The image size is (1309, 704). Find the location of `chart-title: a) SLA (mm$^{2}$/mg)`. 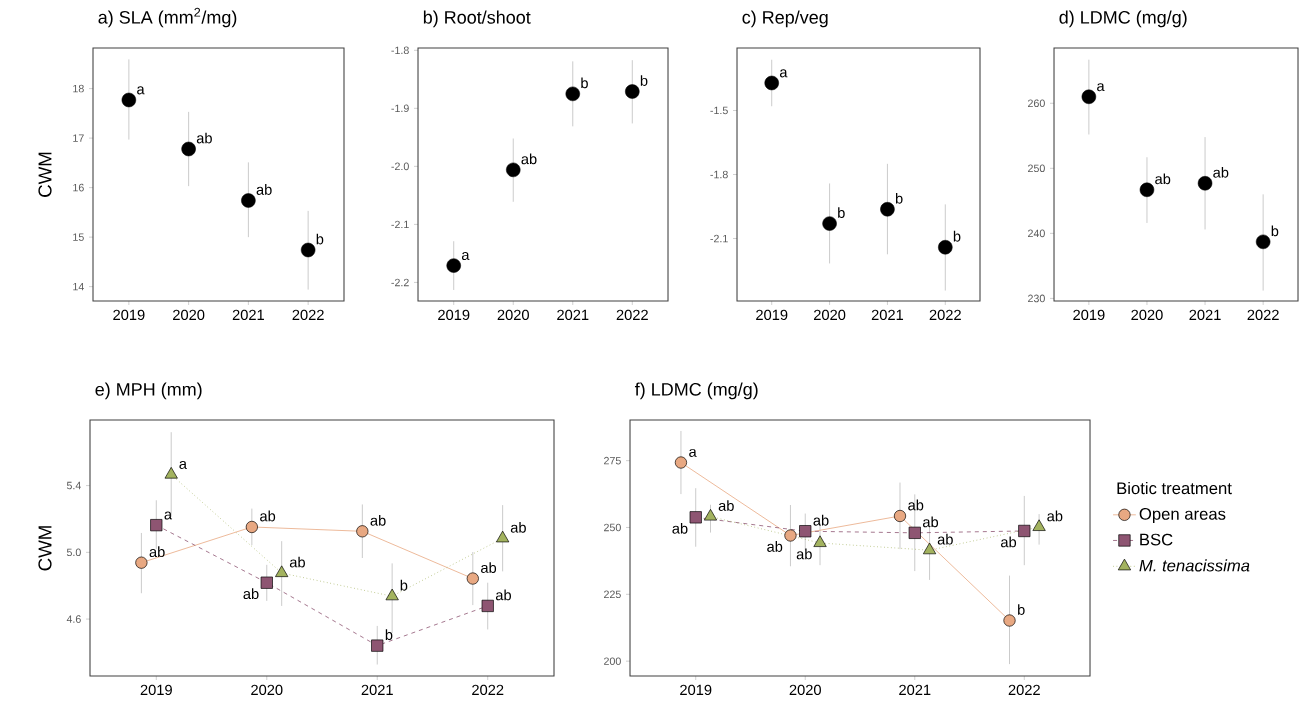

chart-title: a) SLA (mm$^{2}$/mg) is located at coordinates (167, 17).